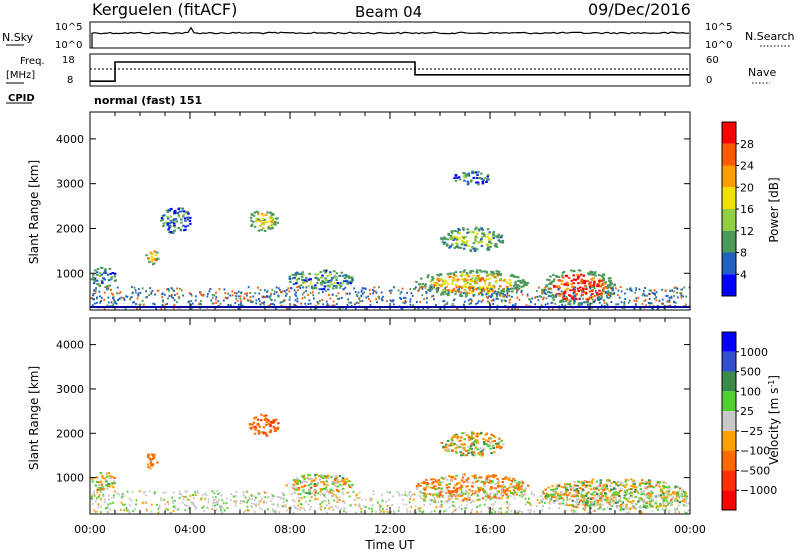  I want to click on colorbar-frame, so click(729, 421).